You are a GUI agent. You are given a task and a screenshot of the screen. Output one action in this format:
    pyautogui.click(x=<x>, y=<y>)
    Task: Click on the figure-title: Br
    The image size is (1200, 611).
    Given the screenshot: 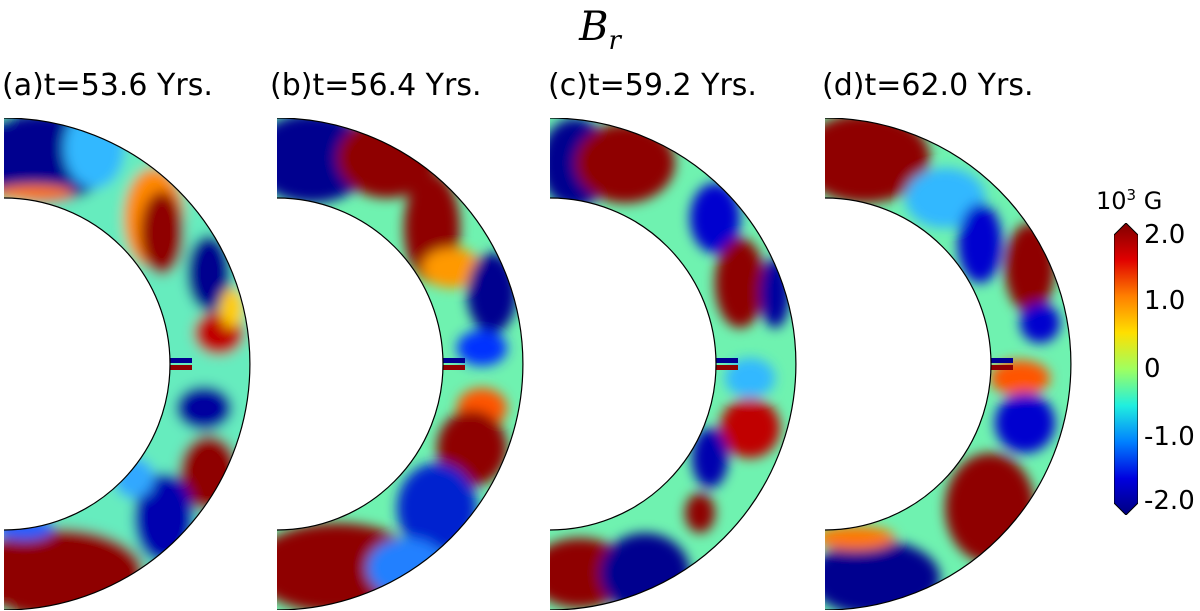 What is the action you would take?
    pyautogui.click(x=600, y=30)
    